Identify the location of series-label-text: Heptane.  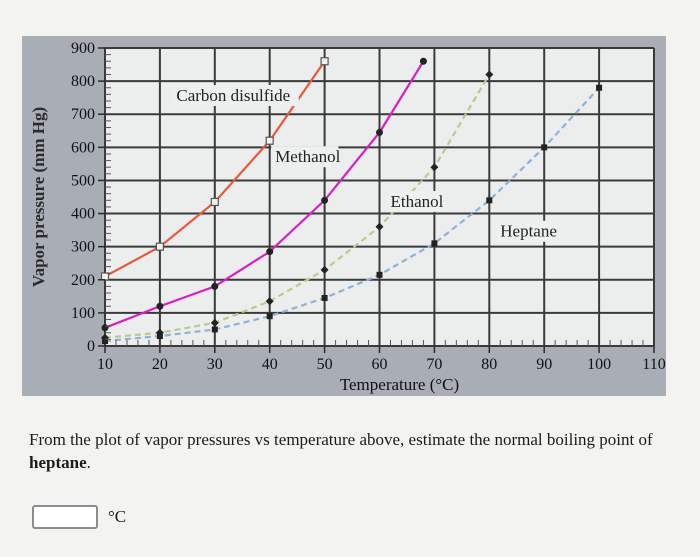
(528, 231).